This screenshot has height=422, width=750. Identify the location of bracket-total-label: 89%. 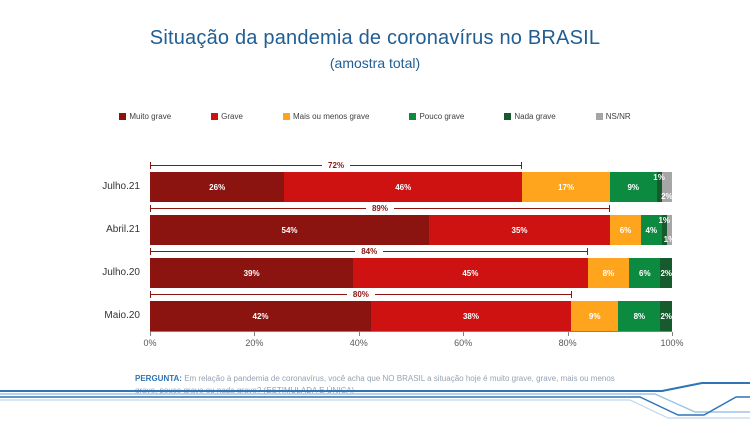
(379, 208).